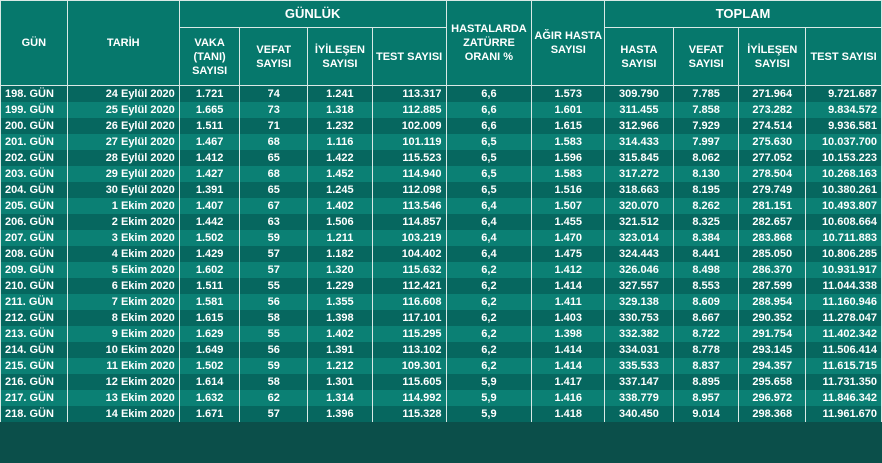 This screenshot has height=463, width=882. What do you see at coordinates (274, 414) in the screenshot?
I see `cell-vefat: 57` at bounding box center [274, 414].